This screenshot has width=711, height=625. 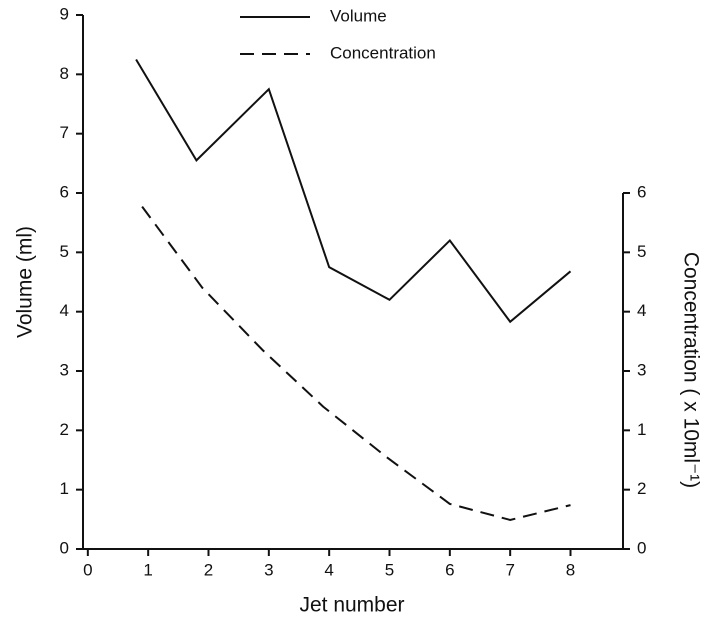 What do you see at coordinates (64, 547) in the screenshot?
I see `y-tick-label: 0` at bounding box center [64, 547].